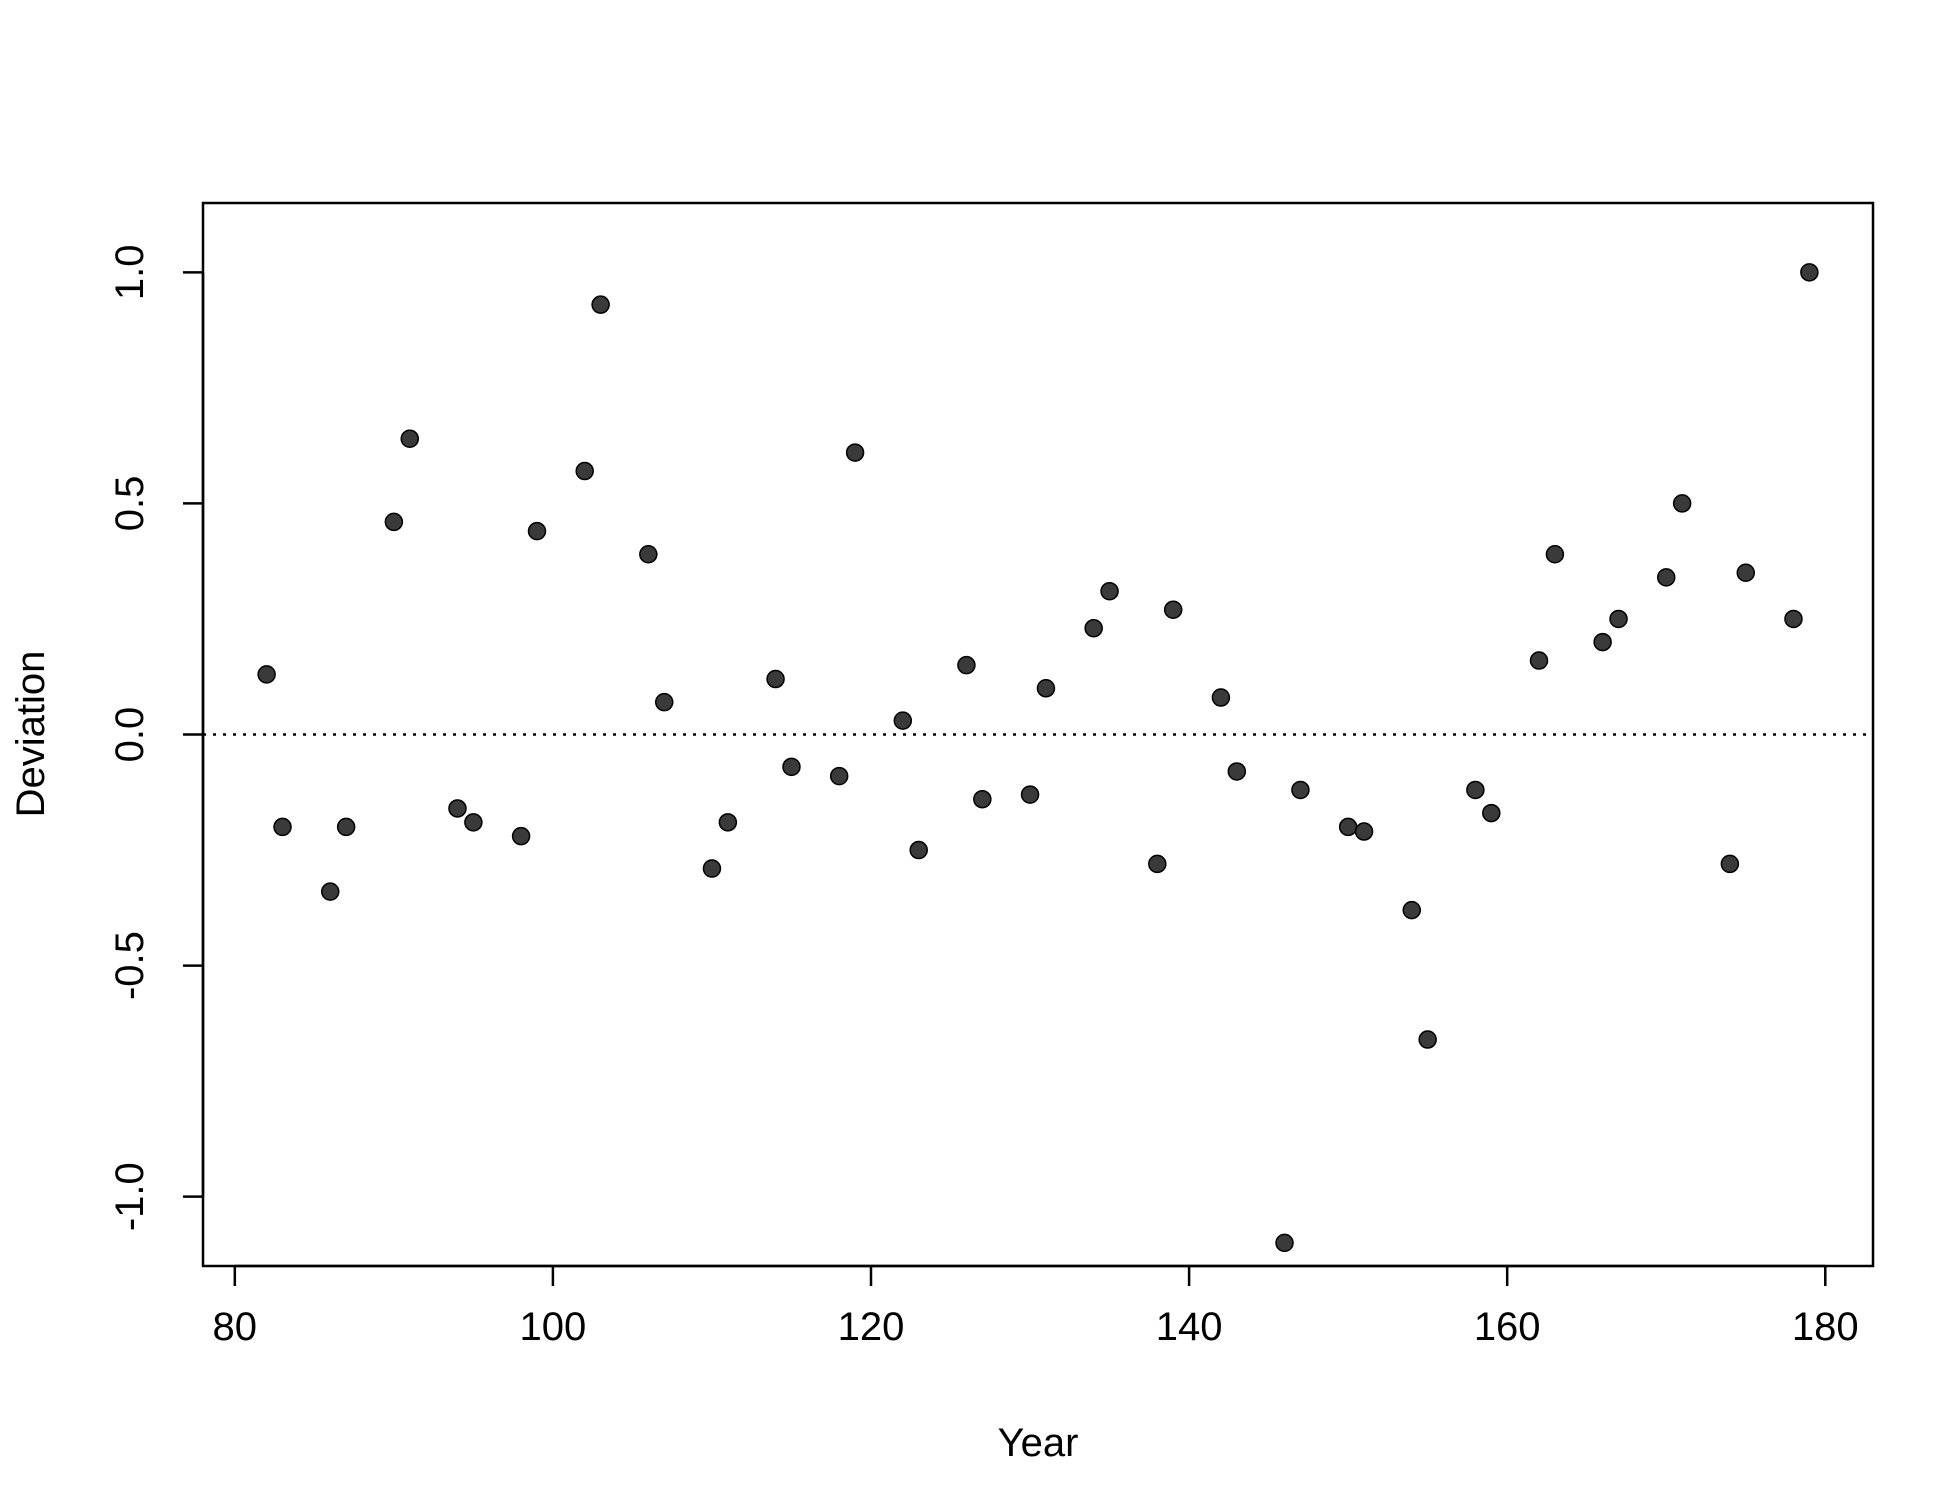  Describe the element at coordinates (130, 504) in the screenshot. I see `y-tick-label: 0.5` at that location.